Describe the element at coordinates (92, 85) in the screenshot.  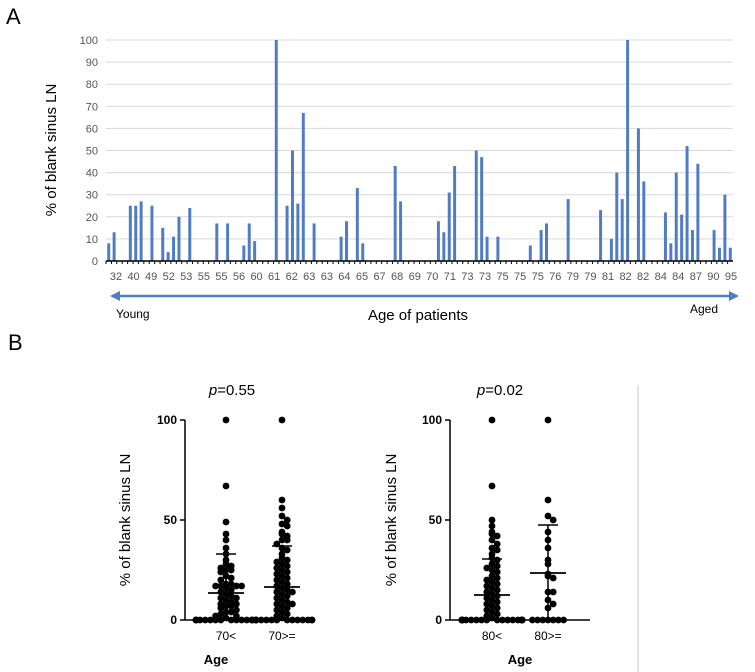
I see `y-tick-label: 80` at that location.